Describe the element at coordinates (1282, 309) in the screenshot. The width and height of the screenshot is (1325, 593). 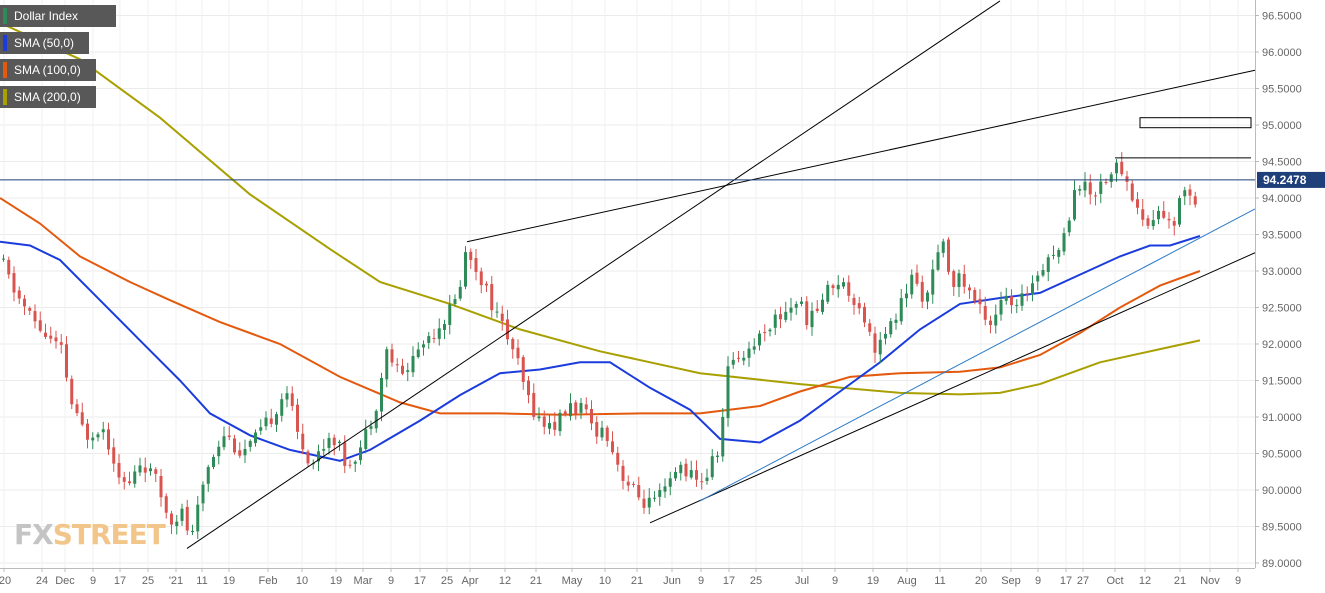
I see `y-tick-label: 92.5000` at that location.